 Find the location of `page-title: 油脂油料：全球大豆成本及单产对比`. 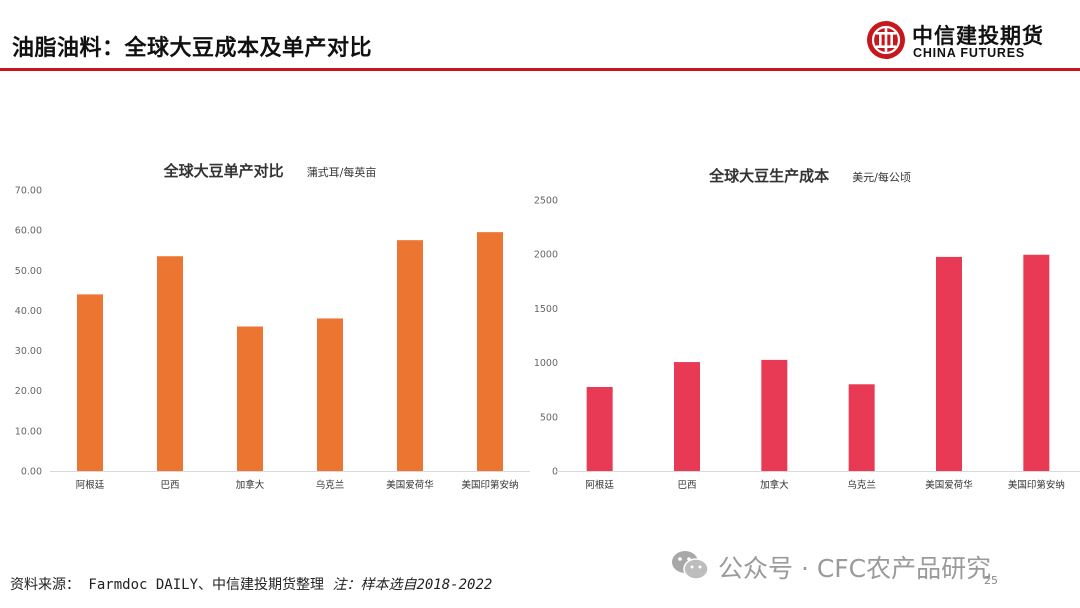

page-title: 油脂油料：全球大豆成本及单产对比 is located at coordinates (192, 48).